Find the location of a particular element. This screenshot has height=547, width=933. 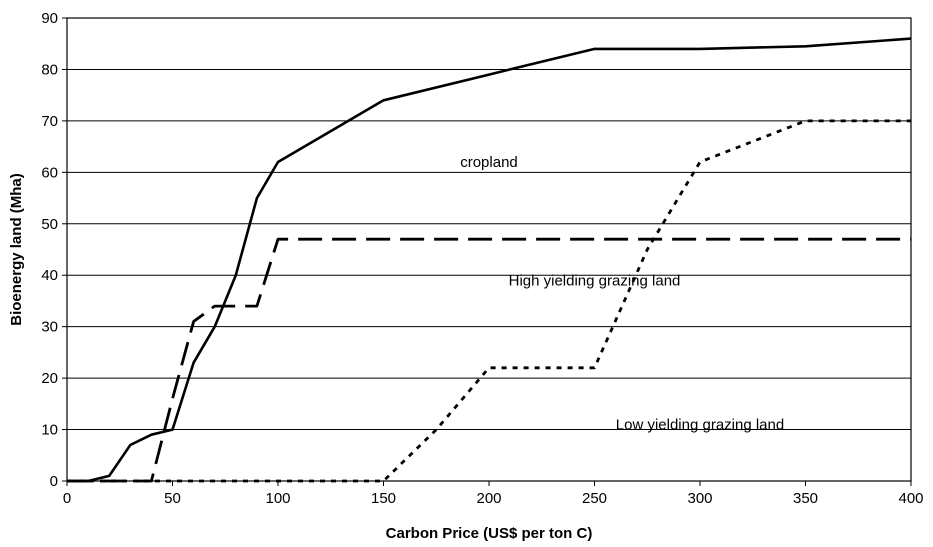

series-label: Low yielding grazing land is located at coordinates (700, 424).